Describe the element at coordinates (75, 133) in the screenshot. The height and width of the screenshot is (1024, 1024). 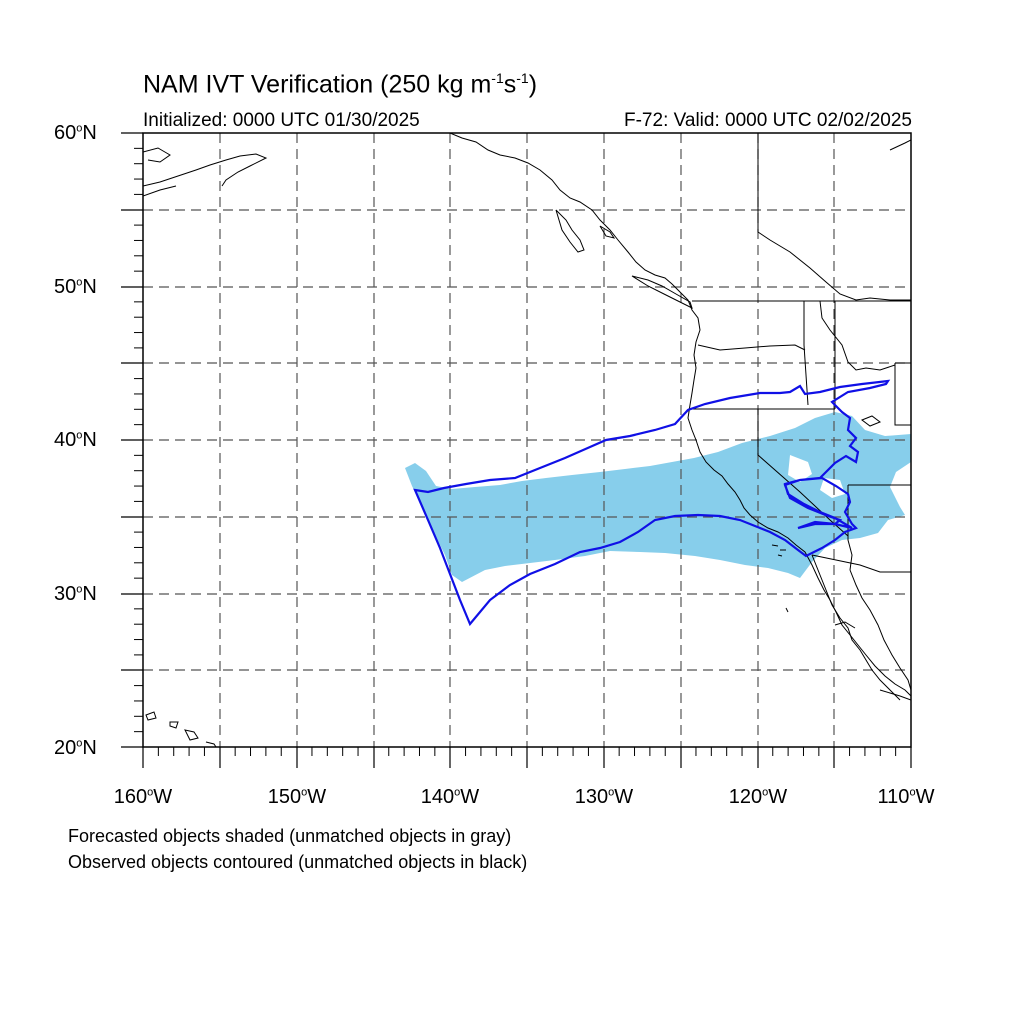
I see `lat-label-60: 60oN` at that location.